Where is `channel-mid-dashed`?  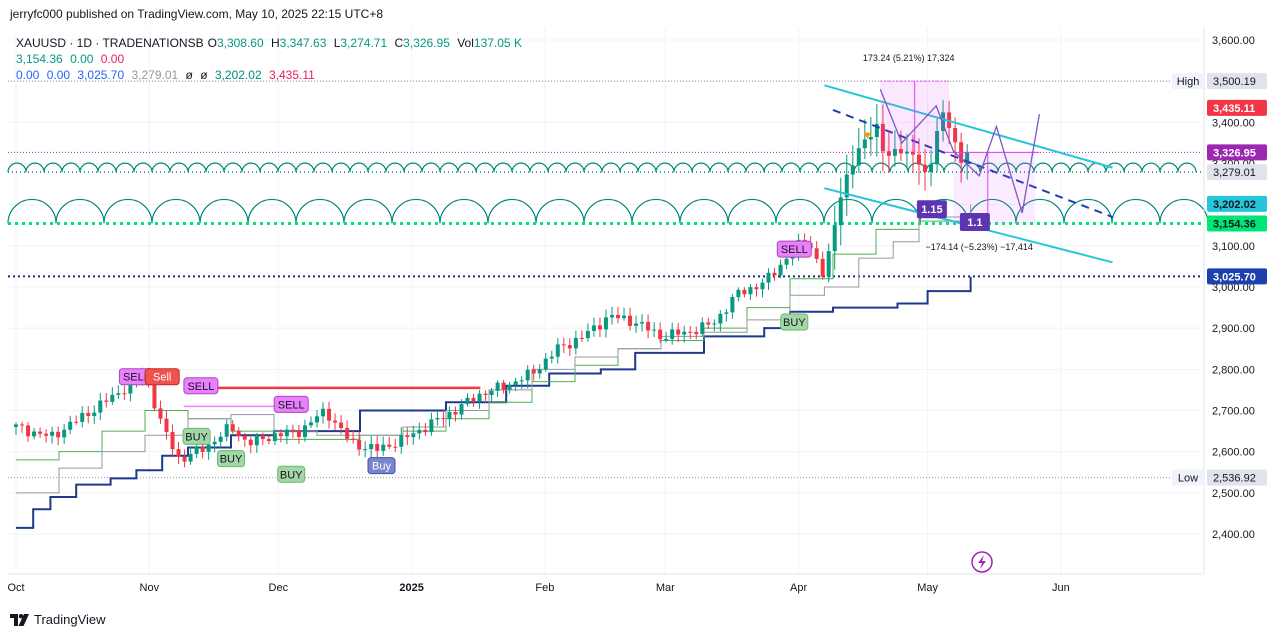 channel-mid-dashed is located at coordinates (972, 163).